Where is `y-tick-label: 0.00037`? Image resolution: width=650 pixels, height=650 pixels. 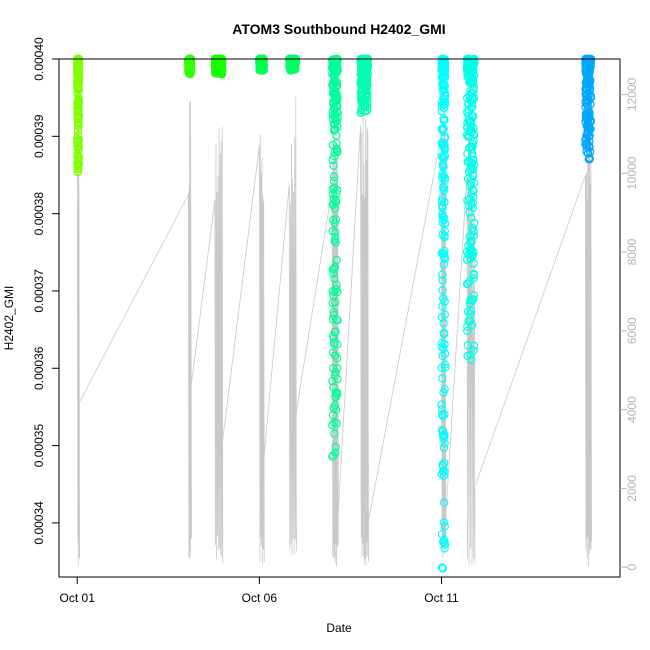
y-tick-label: 0.00037 is located at coordinates (39, 291).